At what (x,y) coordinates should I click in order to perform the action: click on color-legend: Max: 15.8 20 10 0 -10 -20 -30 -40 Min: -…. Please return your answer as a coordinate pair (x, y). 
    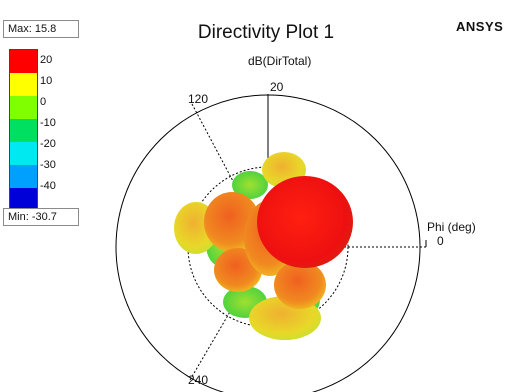
    Looking at the image, I should click on (41, 125).